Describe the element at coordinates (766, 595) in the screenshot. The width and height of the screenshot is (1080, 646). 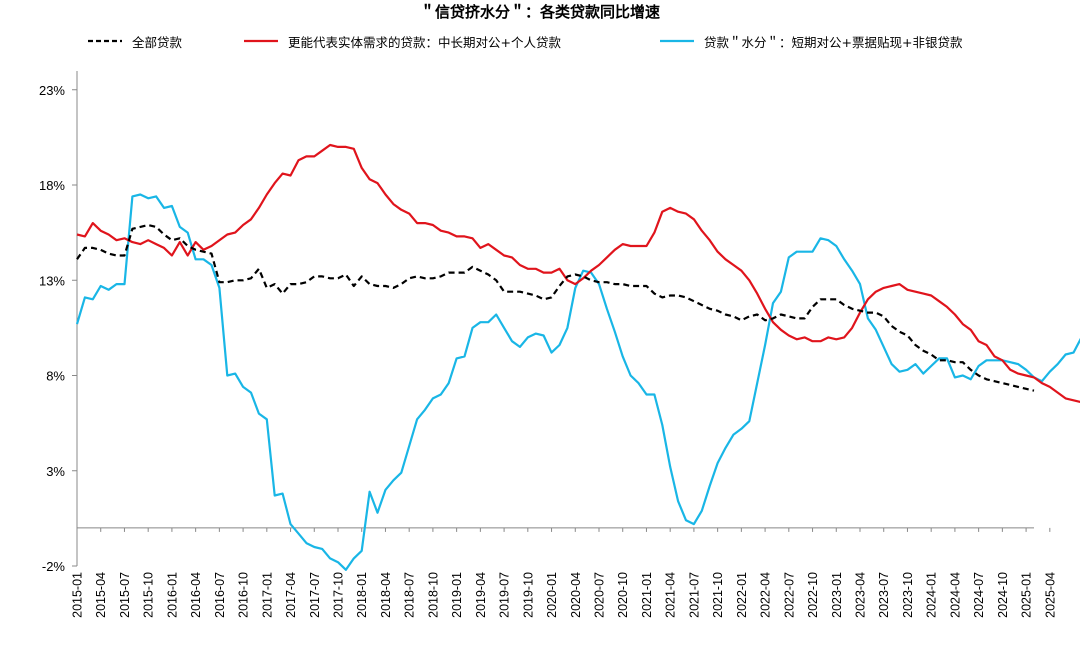
I see `x-tick-label: 2022-04` at that location.